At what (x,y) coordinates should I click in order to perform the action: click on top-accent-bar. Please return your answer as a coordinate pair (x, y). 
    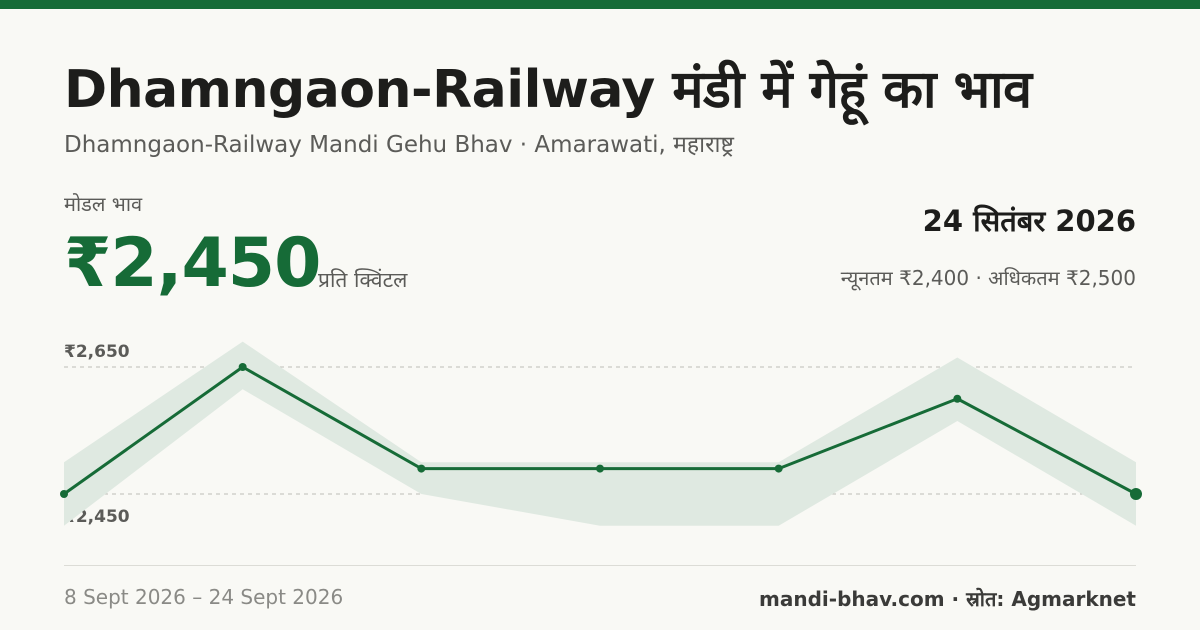
    Looking at the image, I should click on (600, 4).